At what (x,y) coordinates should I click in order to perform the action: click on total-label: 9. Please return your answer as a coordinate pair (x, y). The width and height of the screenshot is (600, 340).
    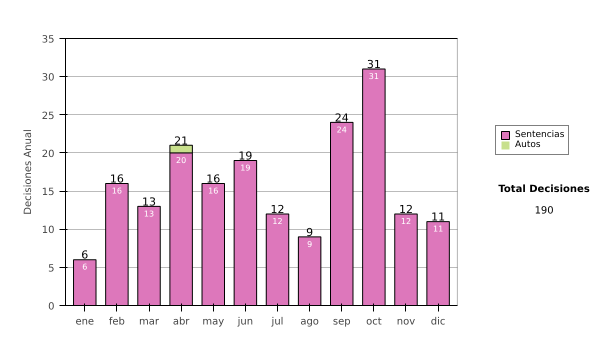
    Looking at the image, I should click on (310, 232).